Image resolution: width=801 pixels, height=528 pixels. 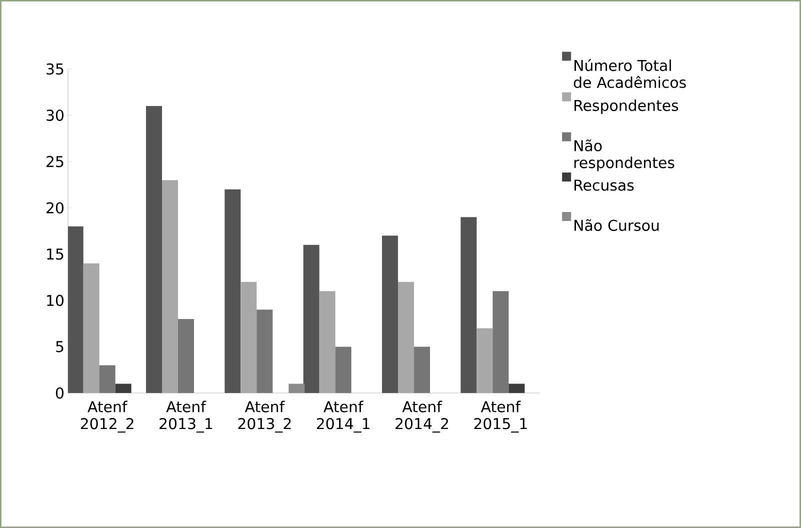 I want to click on y-tick-label: 0, so click(x=60, y=393).